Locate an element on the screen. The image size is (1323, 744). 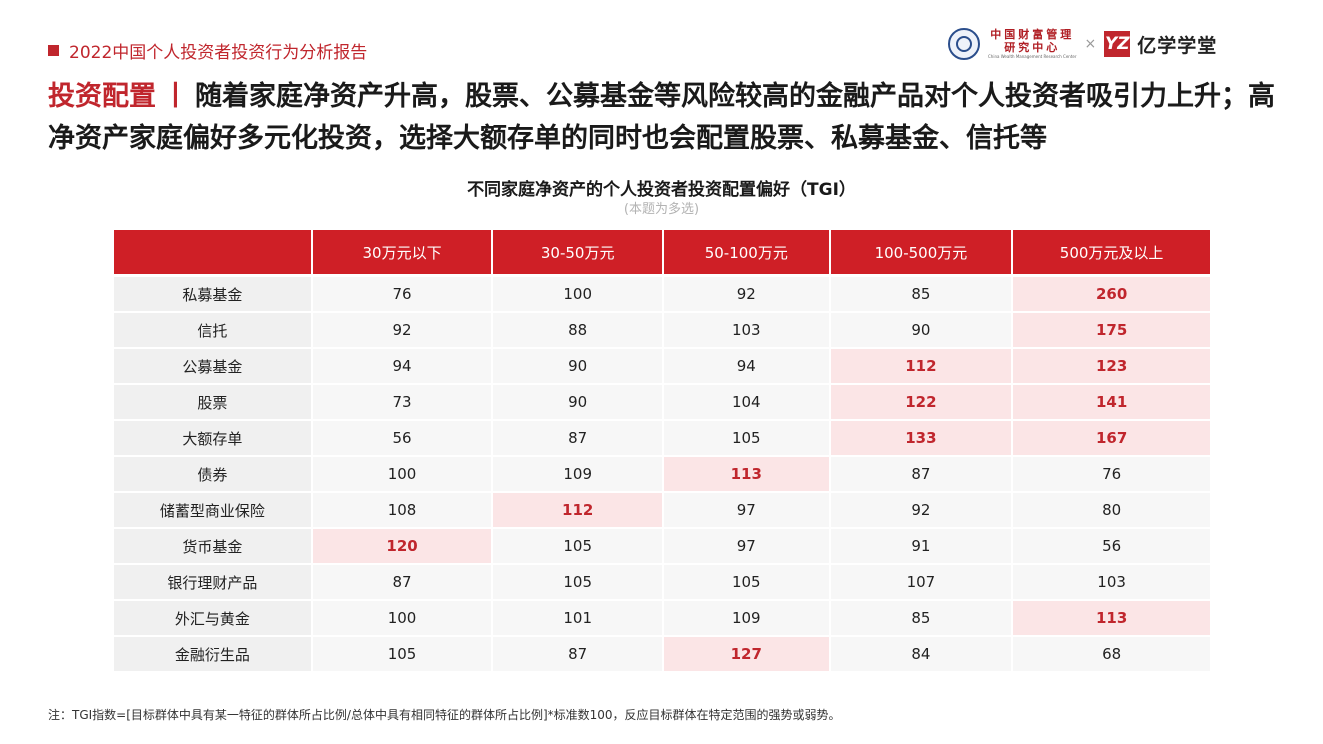
table-row: 银行理财产品 87 105 105 107 103 is located at coordinates (662, 583).